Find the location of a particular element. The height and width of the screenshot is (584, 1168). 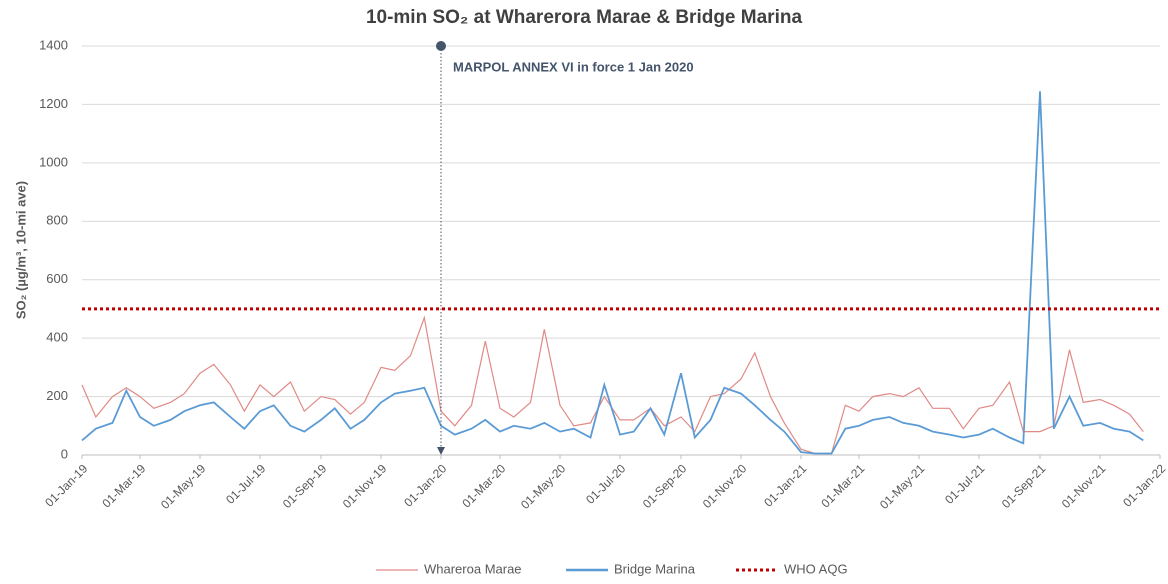

legend-label: WHO AQG is located at coordinates (816, 568).